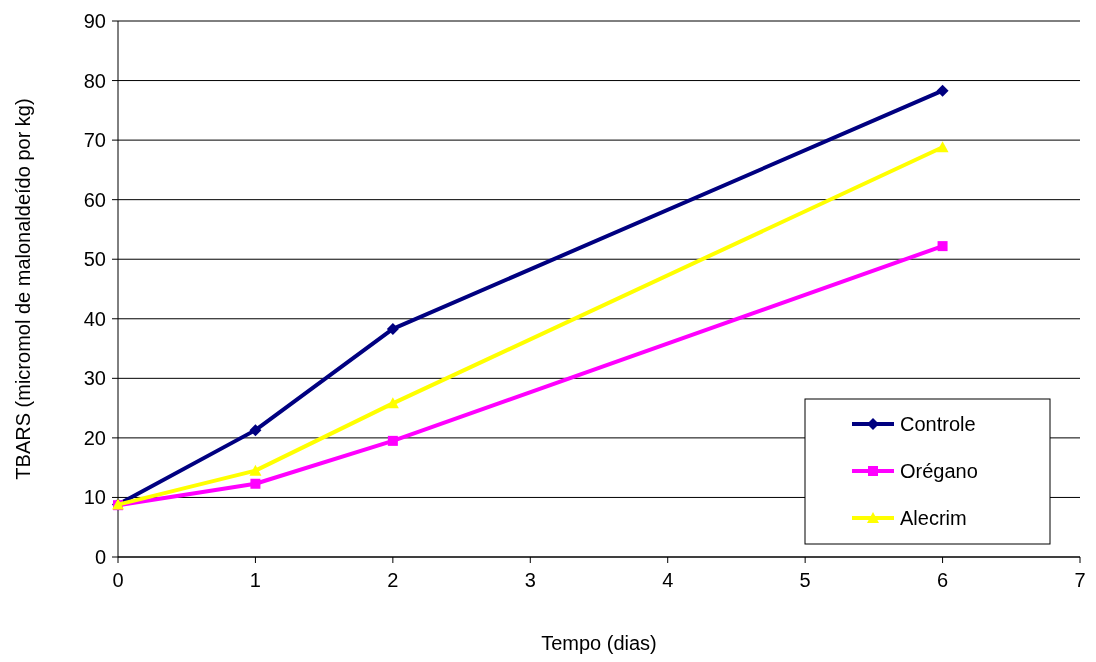 This screenshot has height=662, width=1096. Describe the element at coordinates (94, 259) in the screenshot. I see `y-tick-label: 50` at that location.